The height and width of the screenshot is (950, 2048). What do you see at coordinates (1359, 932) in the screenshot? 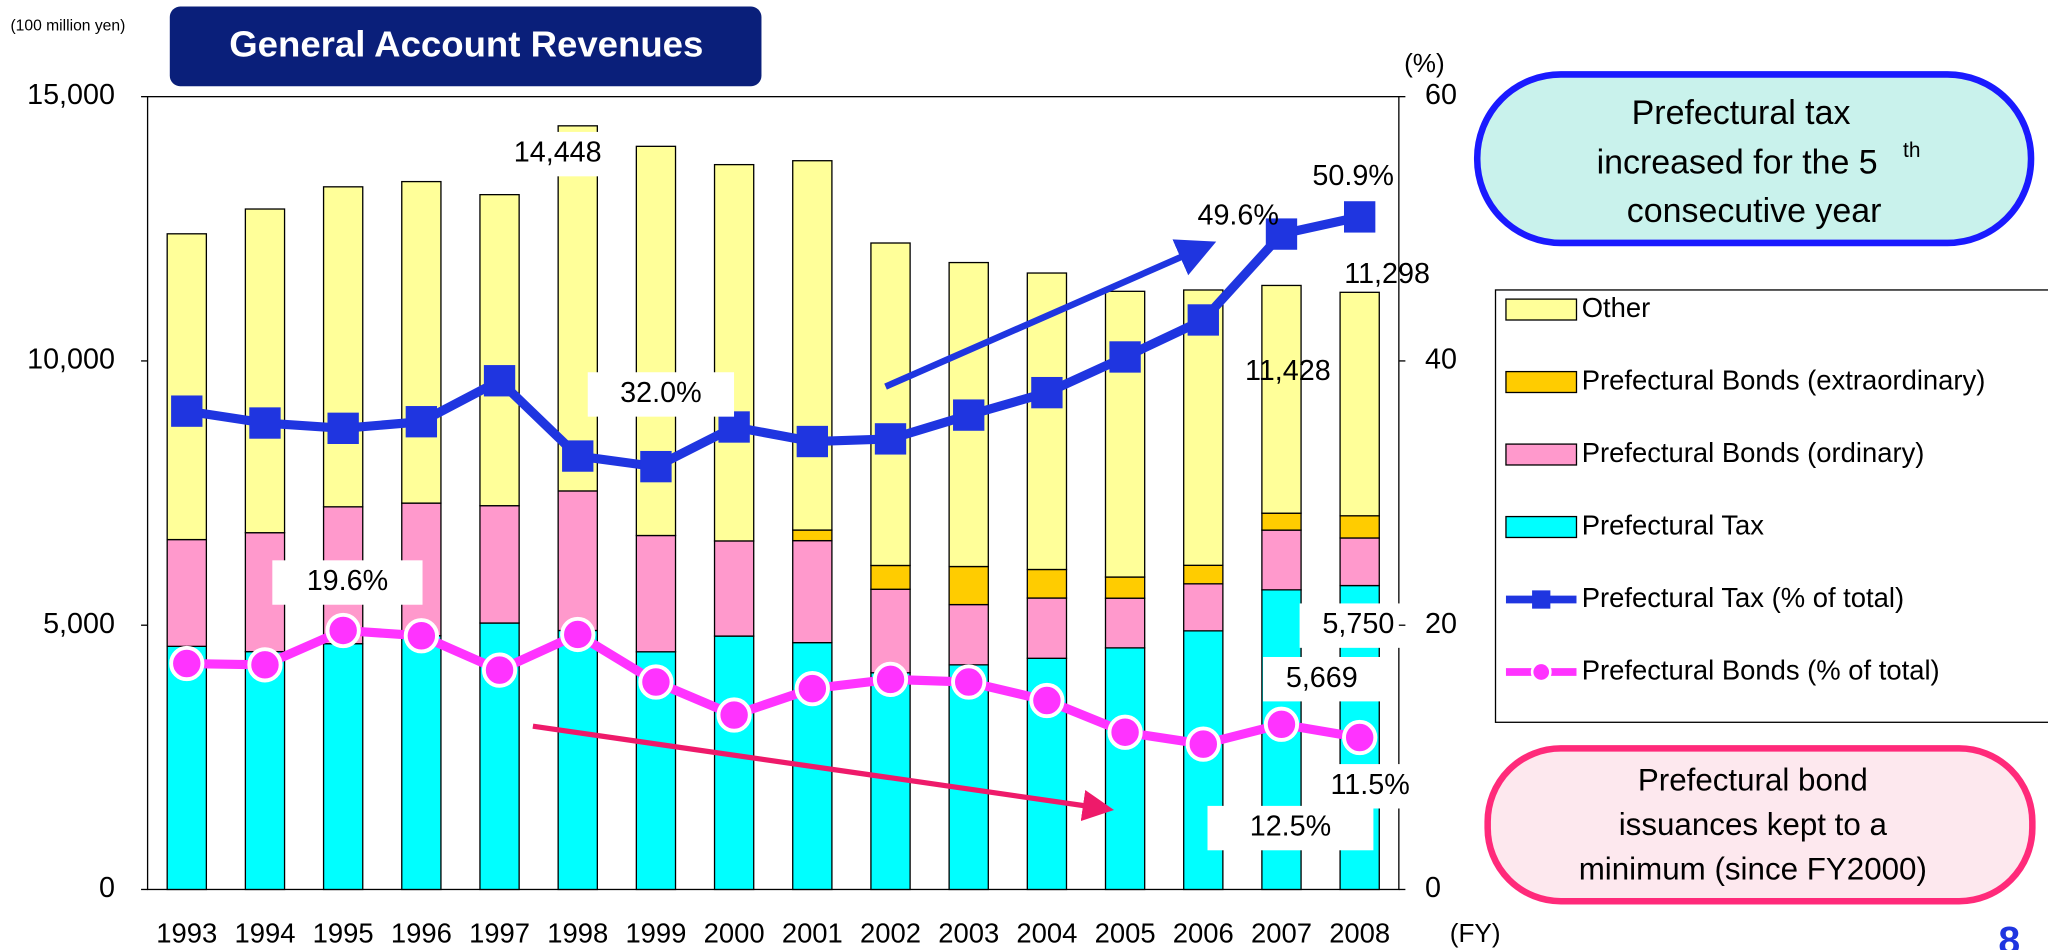
I see `x-tick-label: 2008` at bounding box center [1359, 932].